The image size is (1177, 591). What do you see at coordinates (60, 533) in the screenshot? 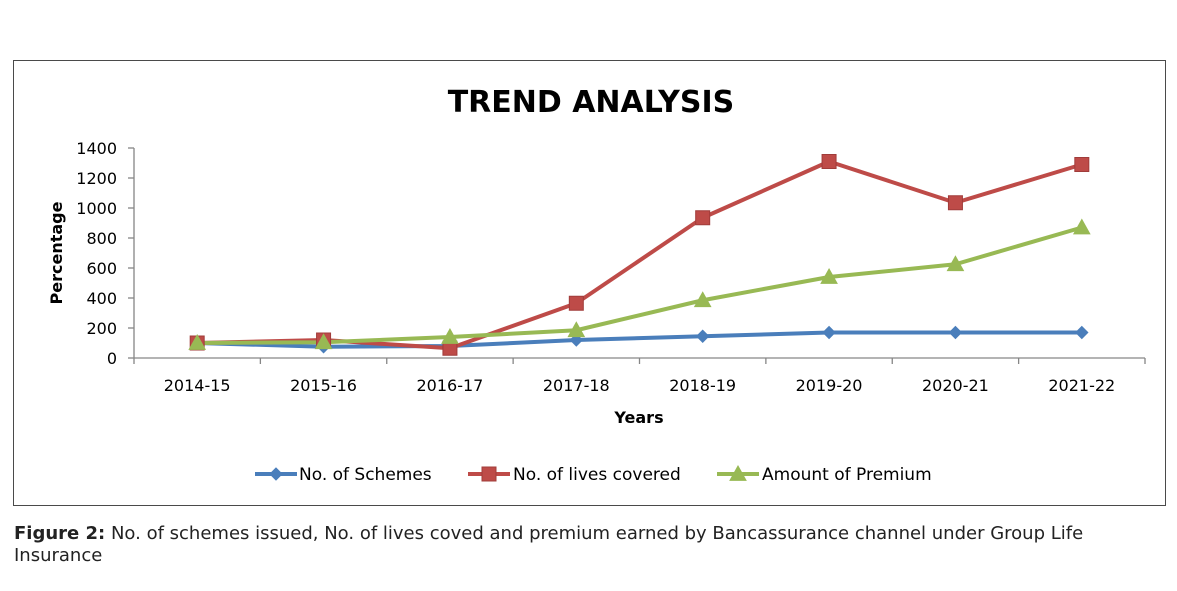
I see `caption-label: Figure 2:` at bounding box center [60, 533].